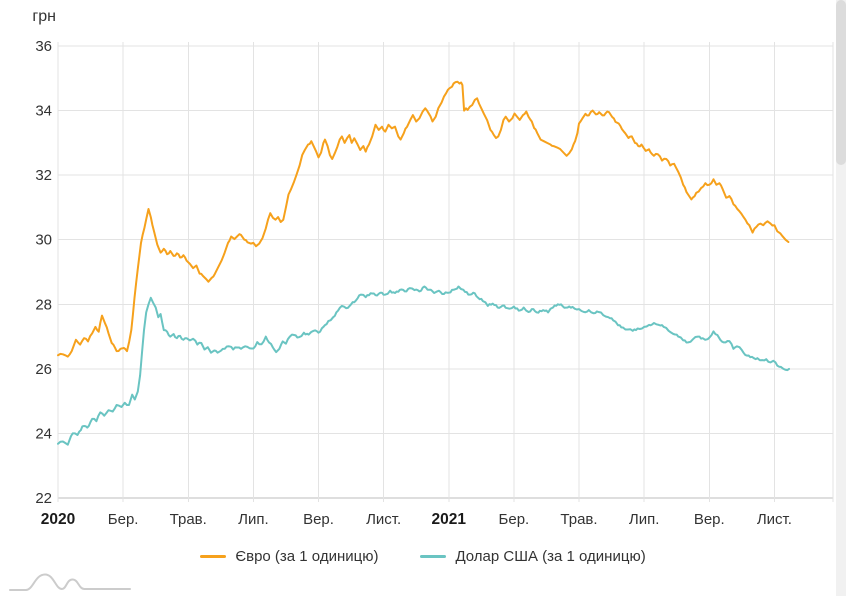 This screenshot has width=846, height=596. What do you see at coordinates (43, 498) in the screenshot?
I see `svg-text: 22` at bounding box center [43, 498].